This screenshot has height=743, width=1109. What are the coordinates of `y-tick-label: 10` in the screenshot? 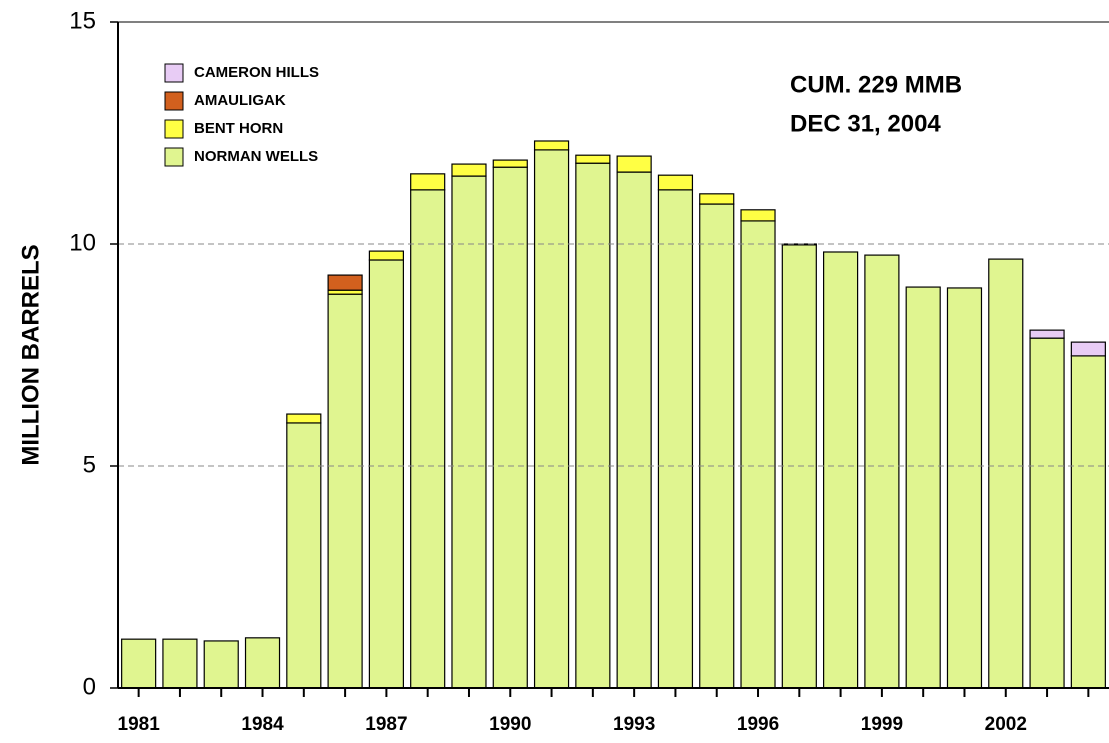 It's located at (82, 242).